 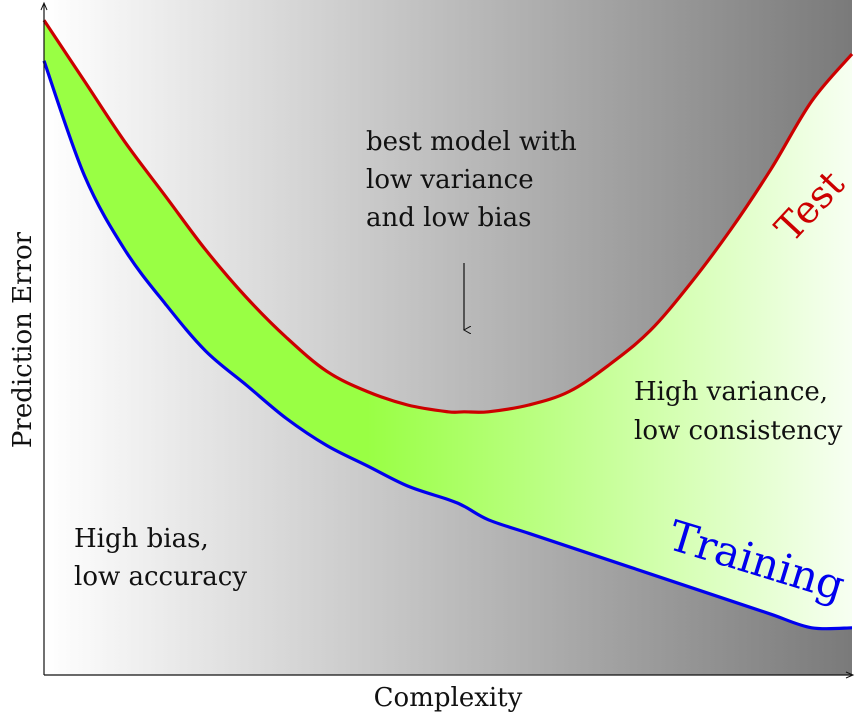 What do you see at coordinates (738, 431) in the screenshot?
I see `annotation-high-variance-line-2: low consistency` at bounding box center [738, 431].